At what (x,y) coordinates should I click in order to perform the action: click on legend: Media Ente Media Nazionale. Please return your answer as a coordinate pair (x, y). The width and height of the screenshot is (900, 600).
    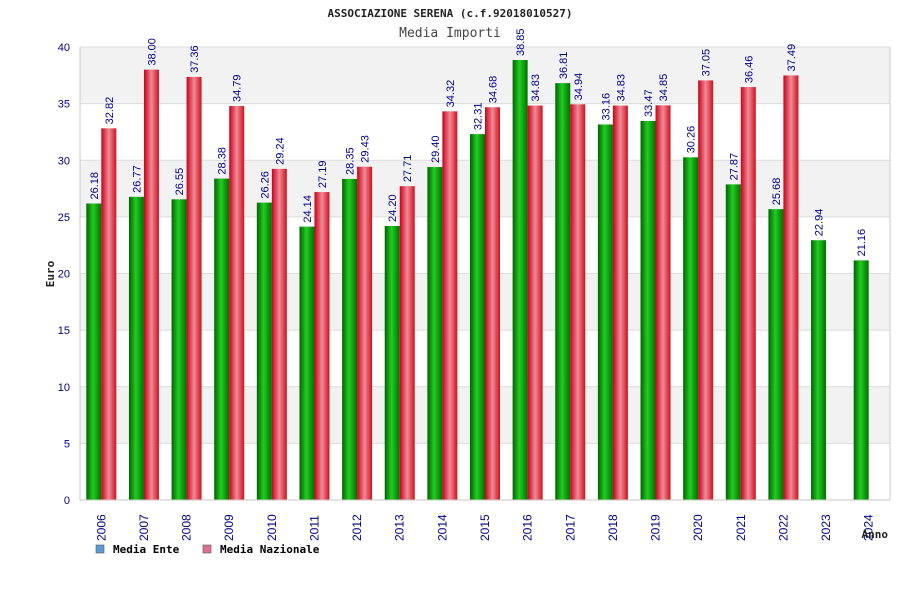
    Looking at the image, I should click on (207, 549).